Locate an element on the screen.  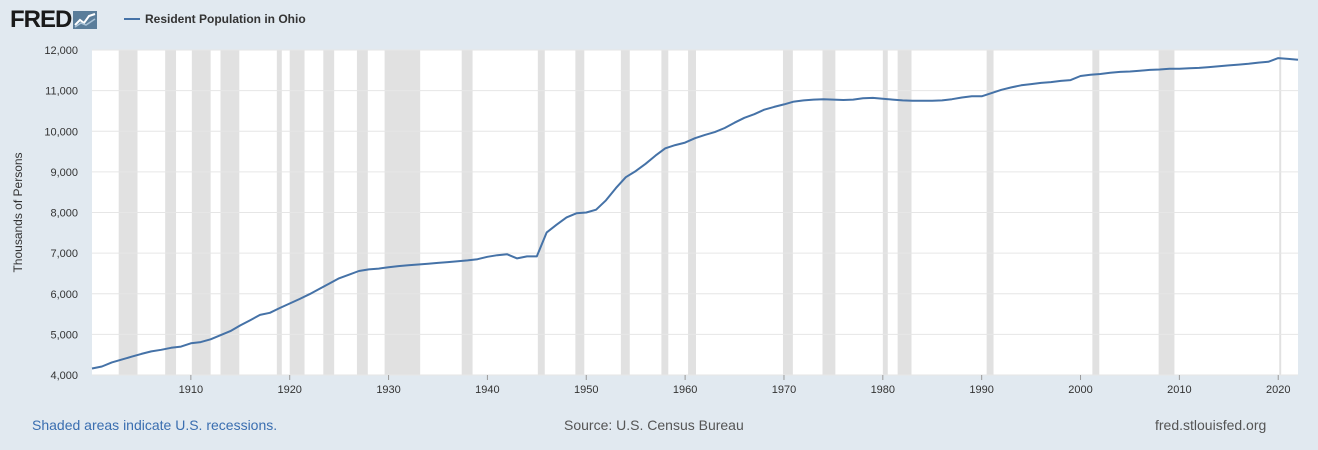
y-tick-label: 4,000 is located at coordinates (64, 376).